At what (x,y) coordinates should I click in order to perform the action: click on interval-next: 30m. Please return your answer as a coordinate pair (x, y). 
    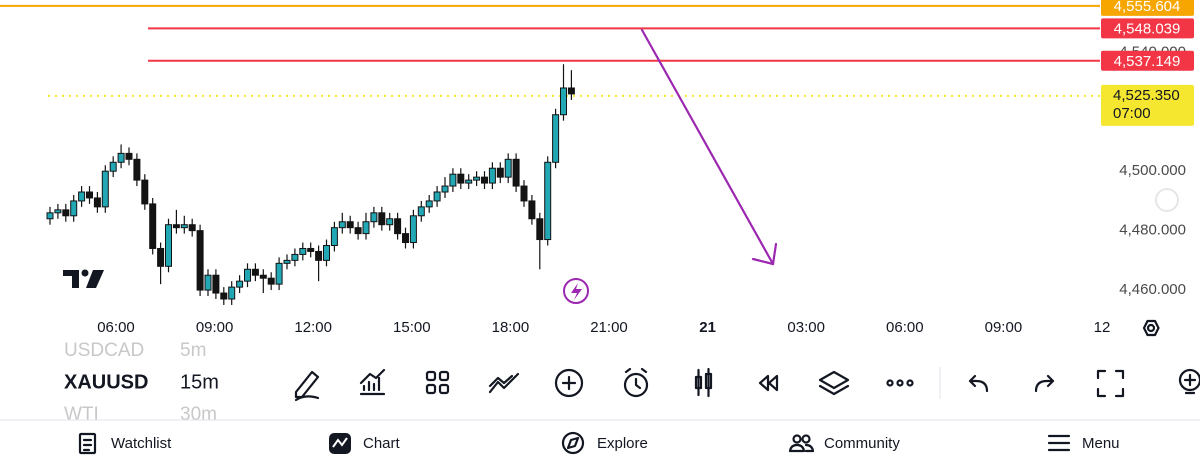
    Looking at the image, I should click on (198, 414).